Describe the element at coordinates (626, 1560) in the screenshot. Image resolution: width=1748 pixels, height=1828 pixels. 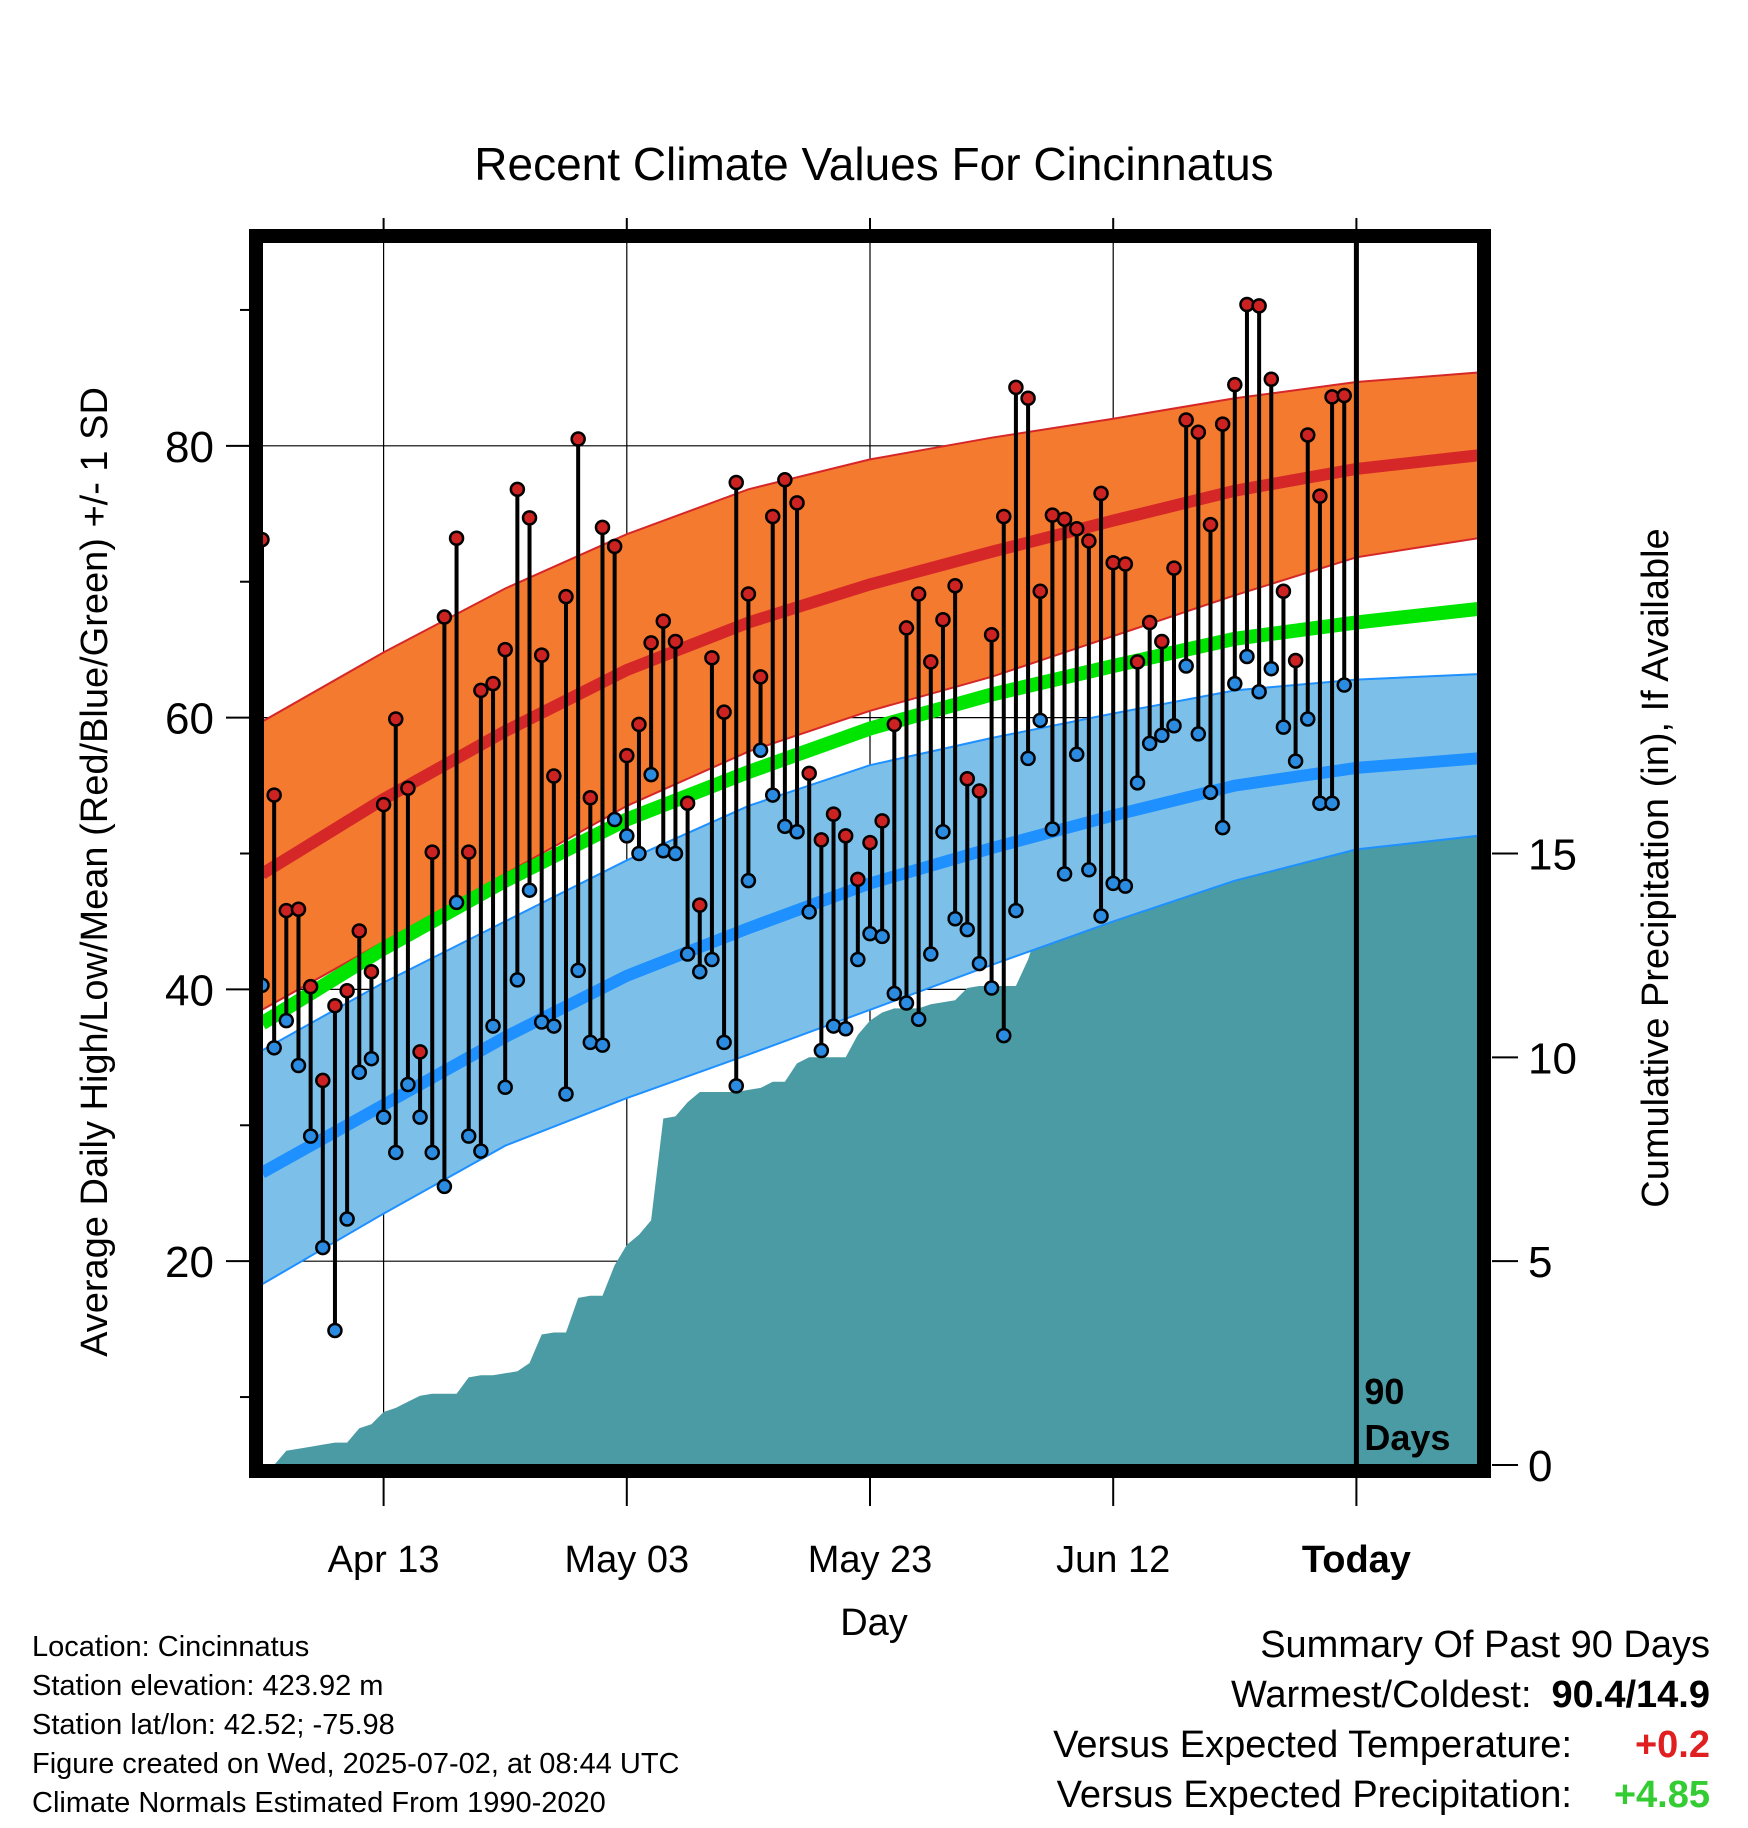
I see `x-tick-label: May 03` at that location.